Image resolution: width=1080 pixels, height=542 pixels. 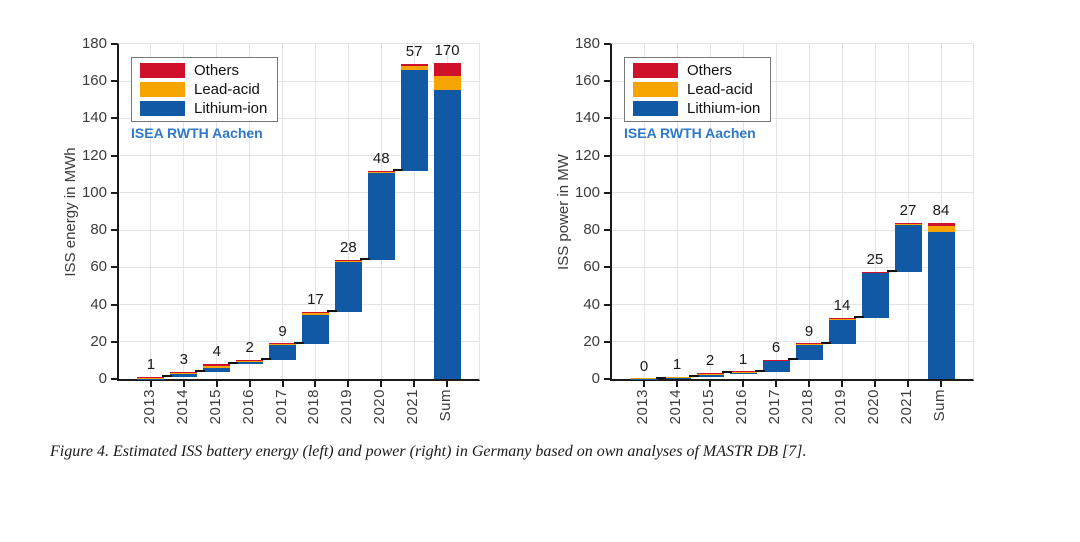 What do you see at coordinates (162, 89) in the screenshot?
I see `lead-acid-color-swatch` at bounding box center [162, 89].